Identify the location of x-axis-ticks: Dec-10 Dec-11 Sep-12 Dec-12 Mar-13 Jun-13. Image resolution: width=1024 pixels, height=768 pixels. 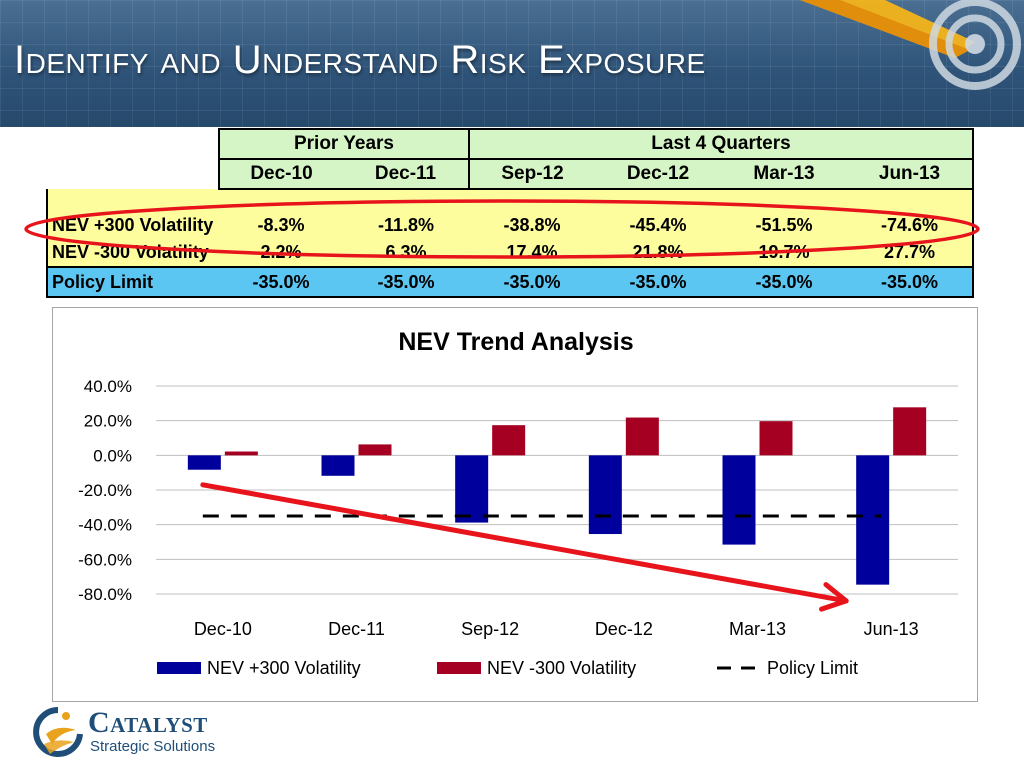
(556, 629).